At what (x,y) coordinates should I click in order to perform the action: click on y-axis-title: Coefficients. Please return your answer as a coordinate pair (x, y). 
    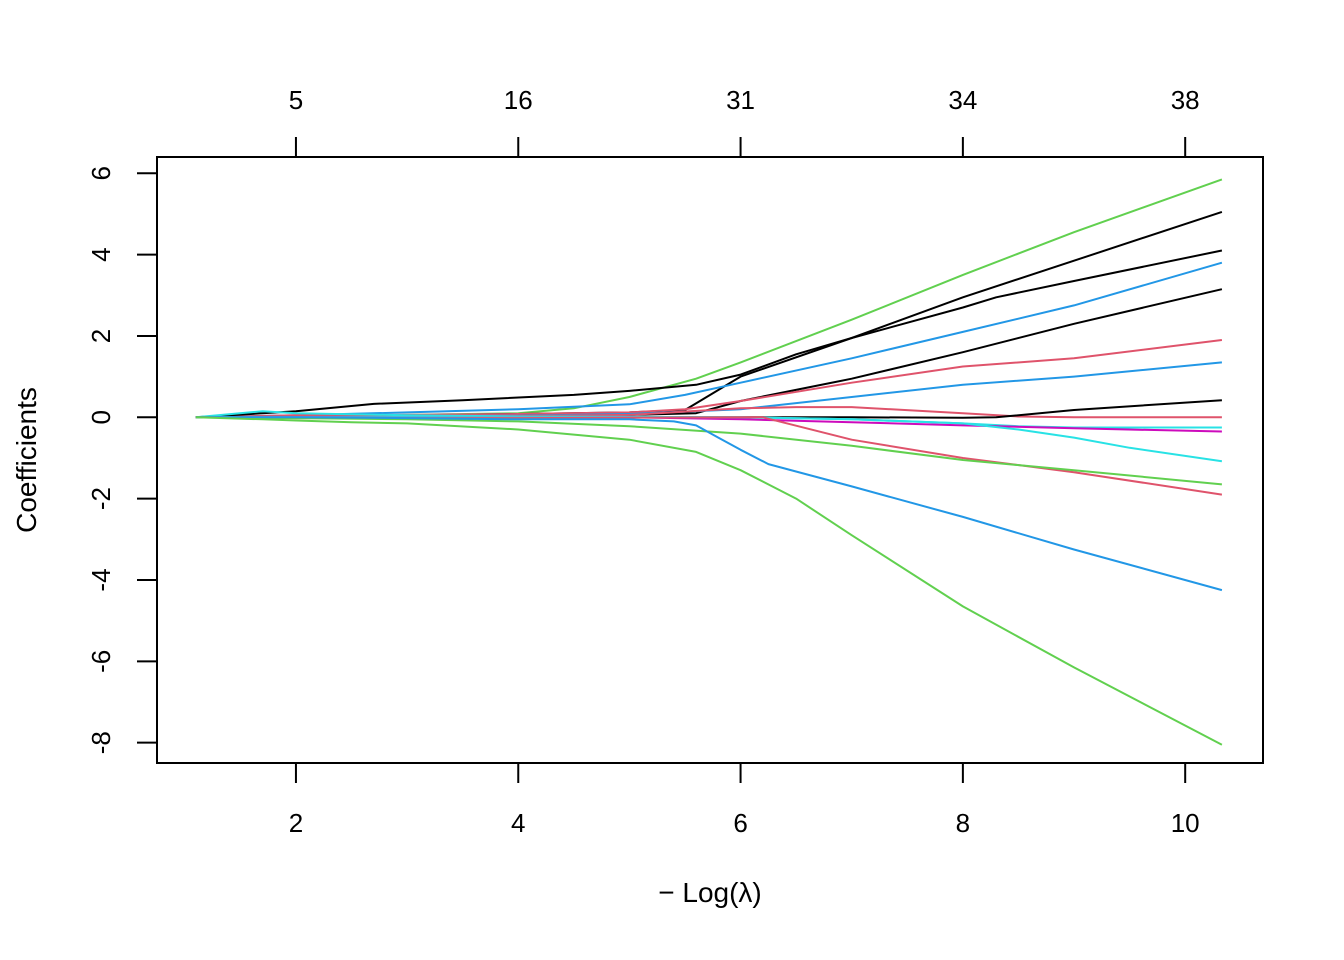
    Looking at the image, I should click on (26, 460).